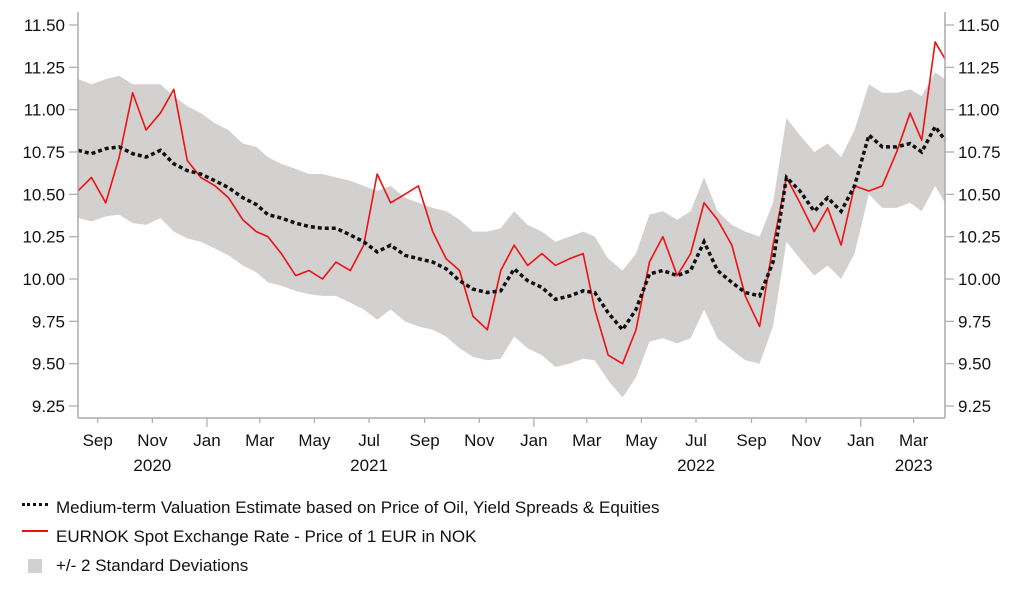 Image resolution: width=1022 pixels, height=597 pixels. What do you see at coordinates (48, 406) in the screenshot?
I see `y-tick-label-left: 9.25` at bounding box center [48, 406].